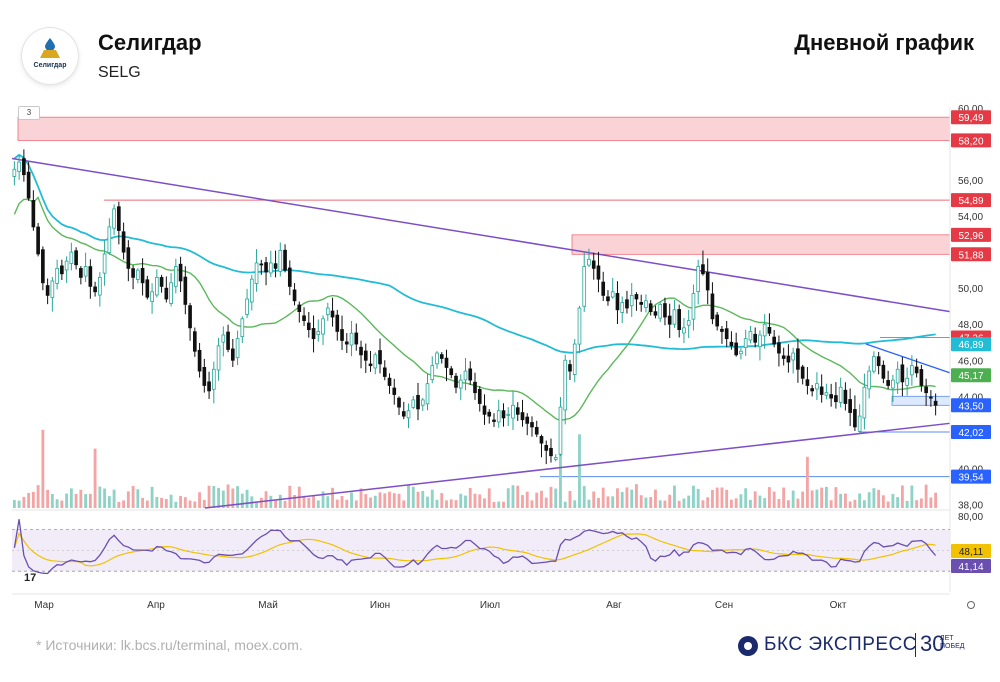 This screenshot has width=1000, height=682. I want to click on support-box, so click(921, 400).